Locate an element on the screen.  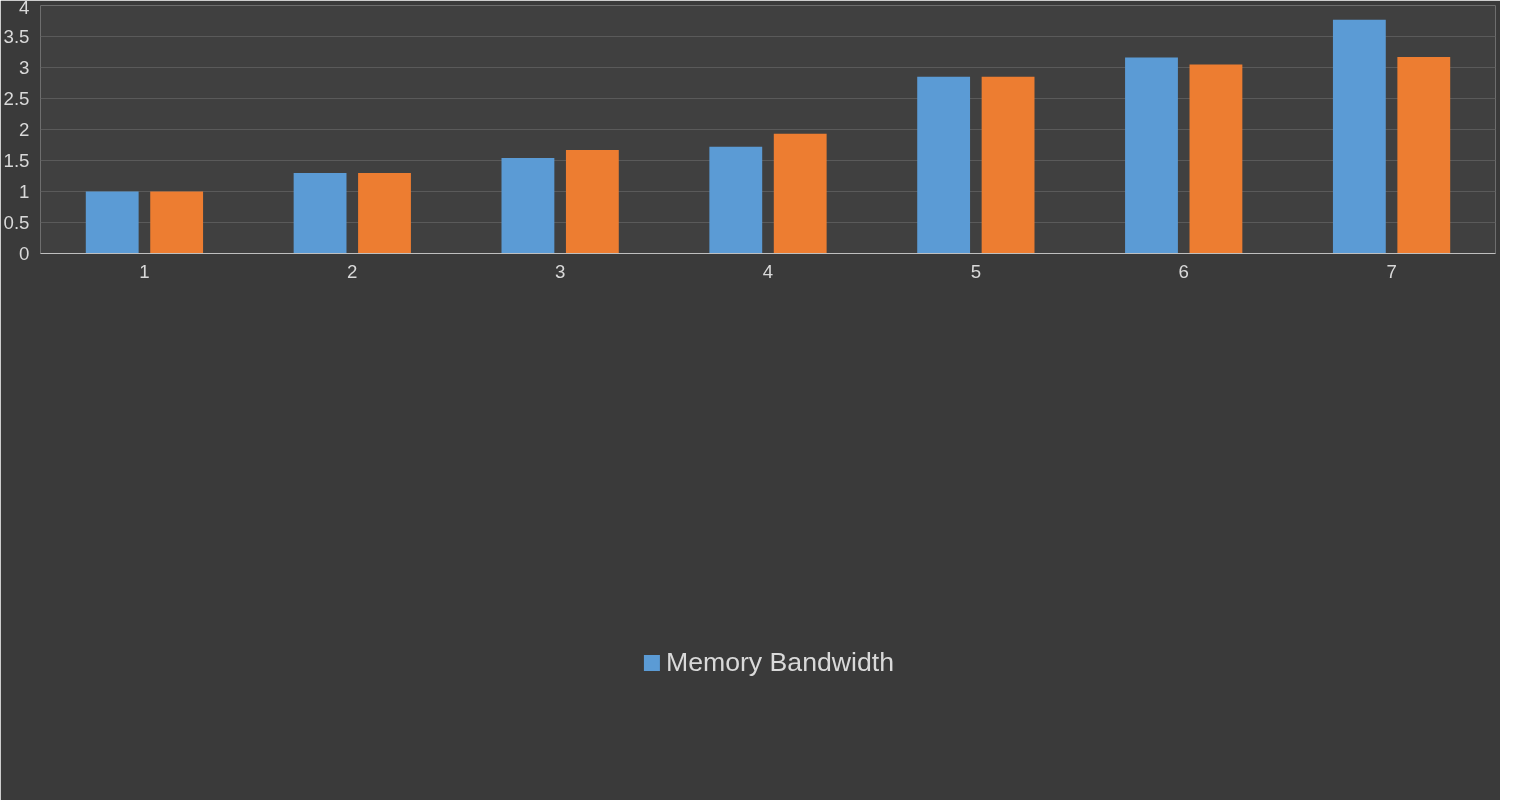
y-tick-label: 4 is located at coordinates (24, 9).